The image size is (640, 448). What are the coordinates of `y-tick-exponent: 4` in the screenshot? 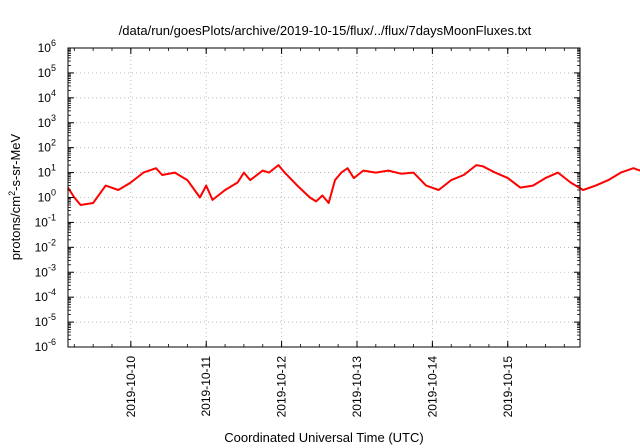 It's located at (53, 93).